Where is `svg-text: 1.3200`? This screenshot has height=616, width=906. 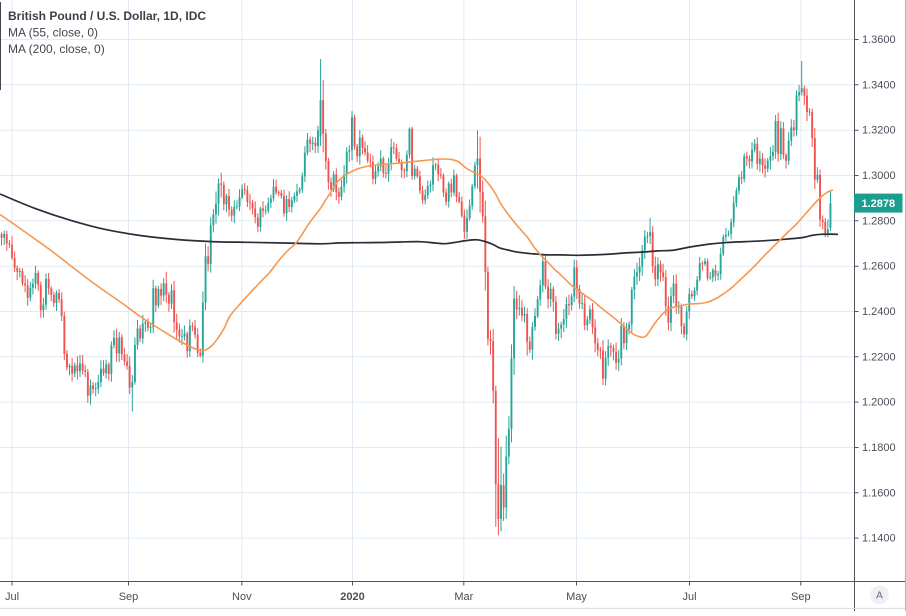
svg-text: 1.3200 is located at coordinates (879, 131).